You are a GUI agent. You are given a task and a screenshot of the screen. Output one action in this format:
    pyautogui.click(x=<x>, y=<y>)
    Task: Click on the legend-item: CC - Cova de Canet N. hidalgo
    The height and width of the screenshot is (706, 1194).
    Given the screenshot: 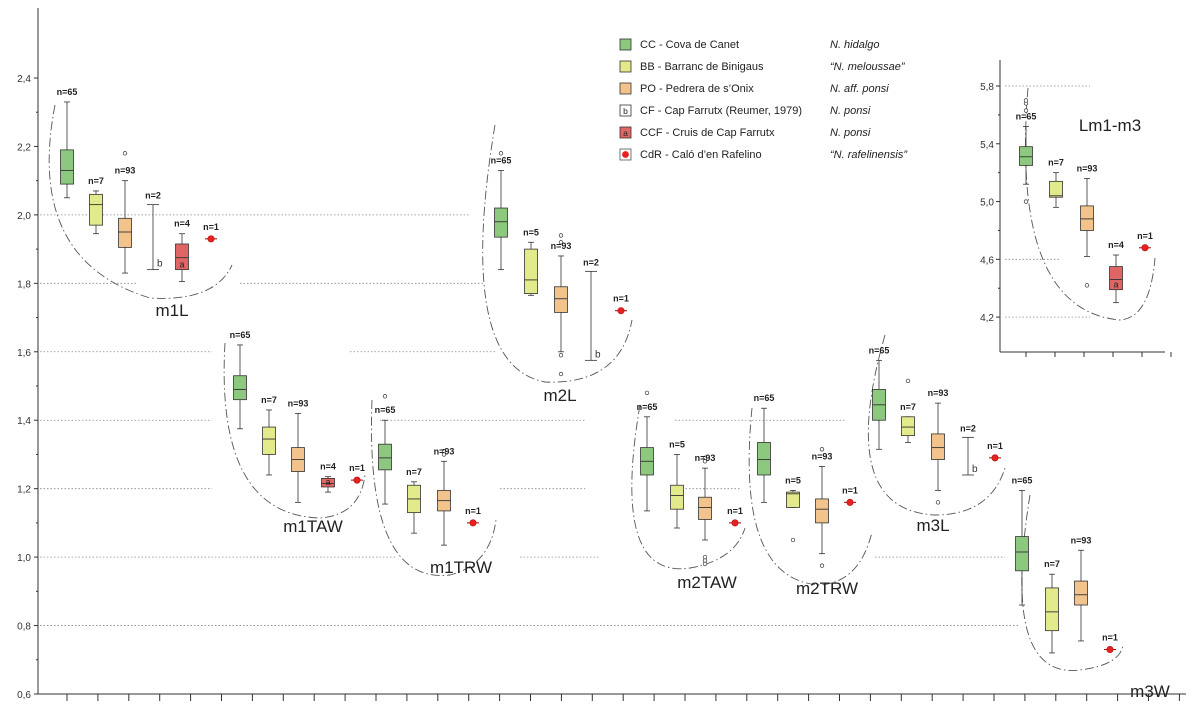 What is the action you would take?
    pyautogui.click(x=749, y=44)
    